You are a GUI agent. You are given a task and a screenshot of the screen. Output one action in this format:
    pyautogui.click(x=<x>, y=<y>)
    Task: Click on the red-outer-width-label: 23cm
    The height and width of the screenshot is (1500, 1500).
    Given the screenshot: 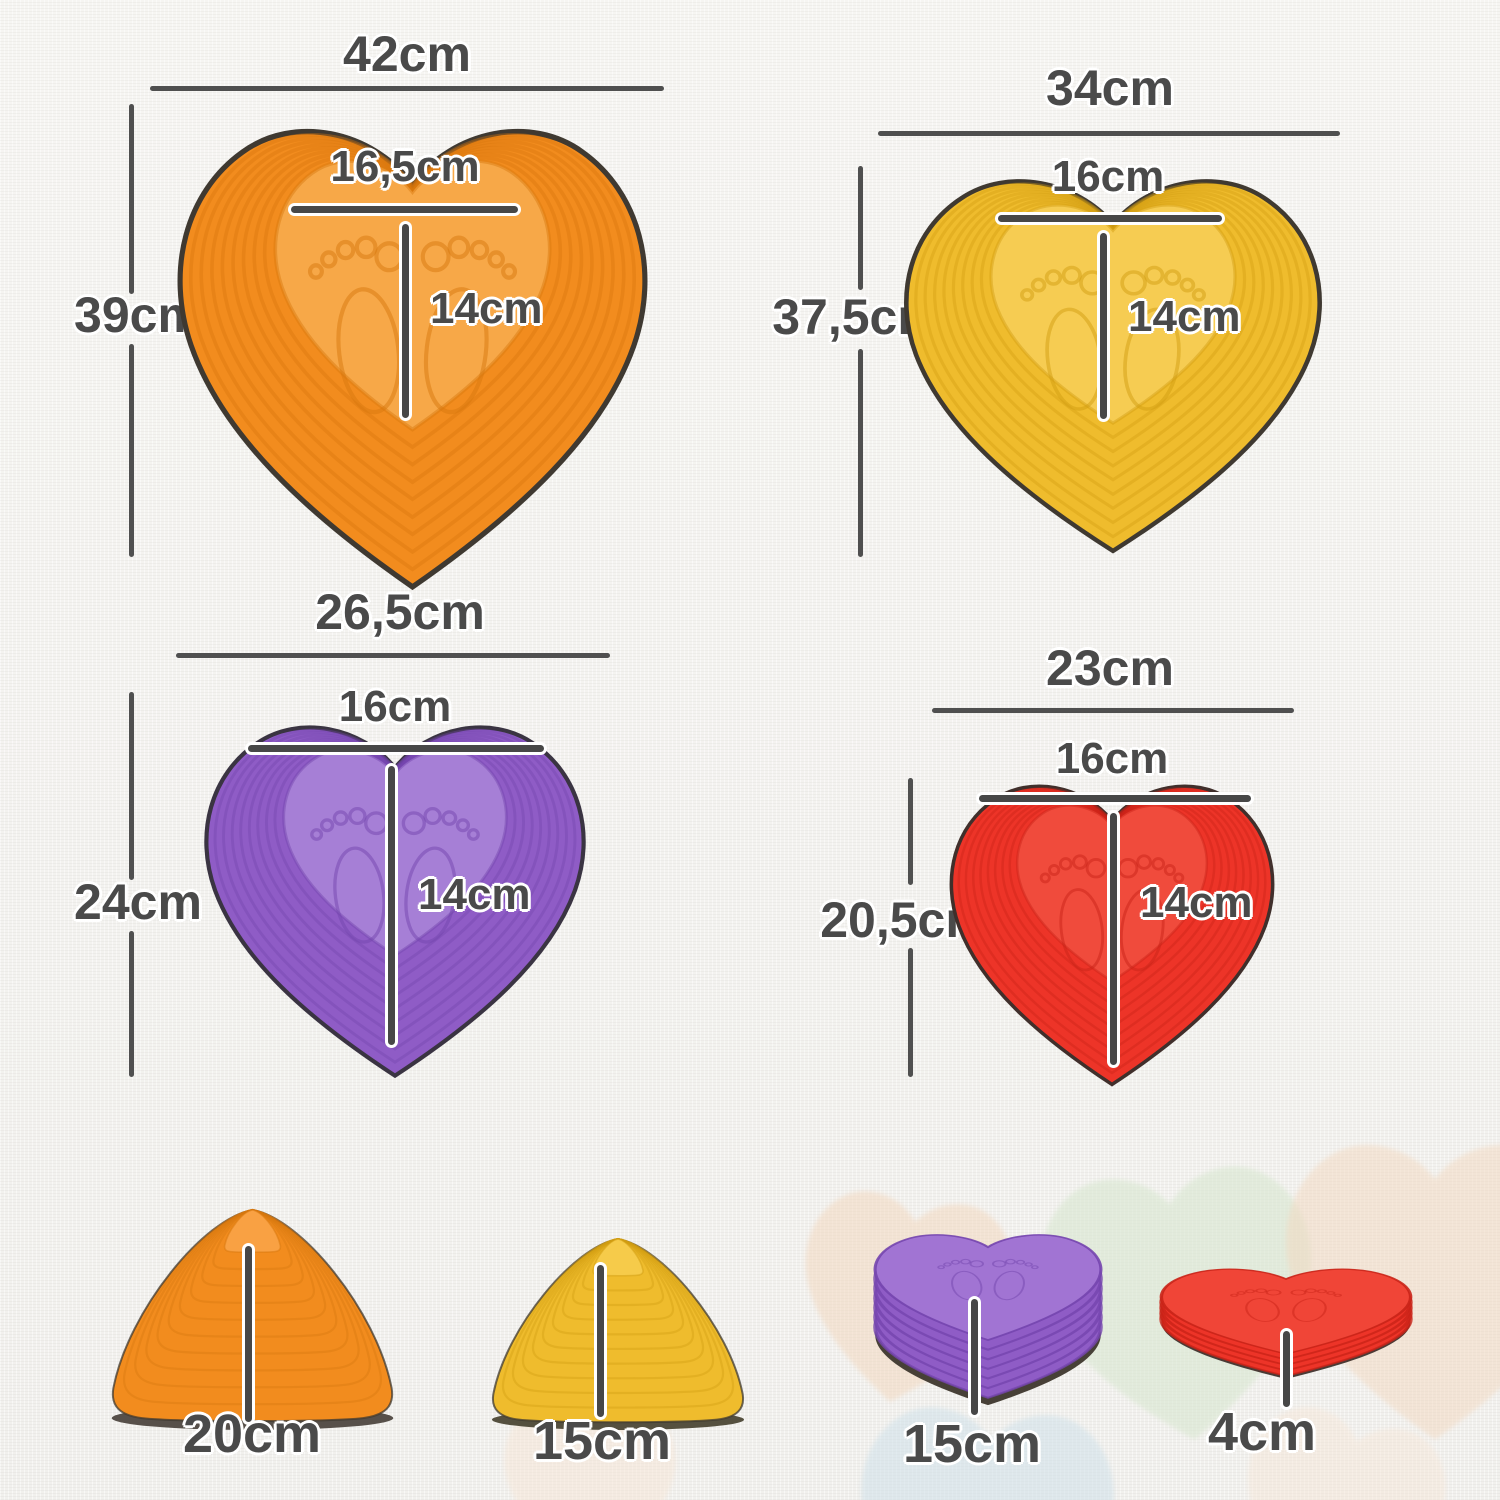 What is the action you would take?
    pyautogui.click(x=1110, y=668)
    